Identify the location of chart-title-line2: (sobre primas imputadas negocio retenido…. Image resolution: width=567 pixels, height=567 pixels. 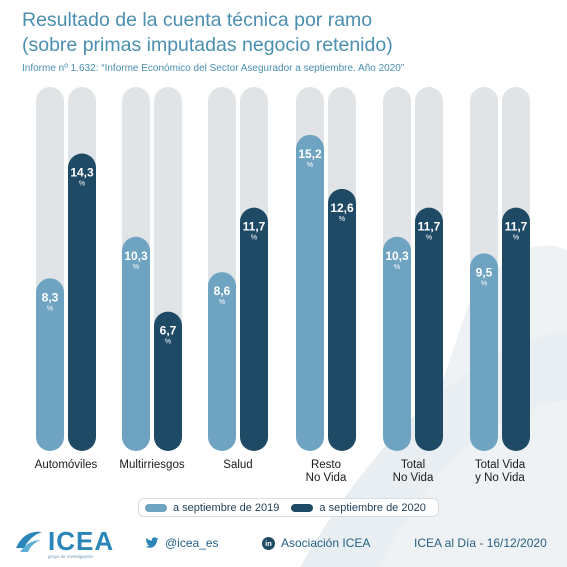
(207, 45).